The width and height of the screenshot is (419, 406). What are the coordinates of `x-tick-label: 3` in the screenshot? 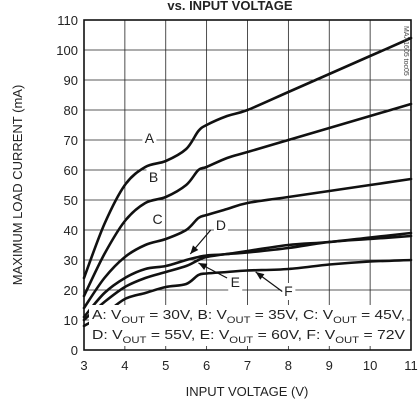 It's located at (83, 365).